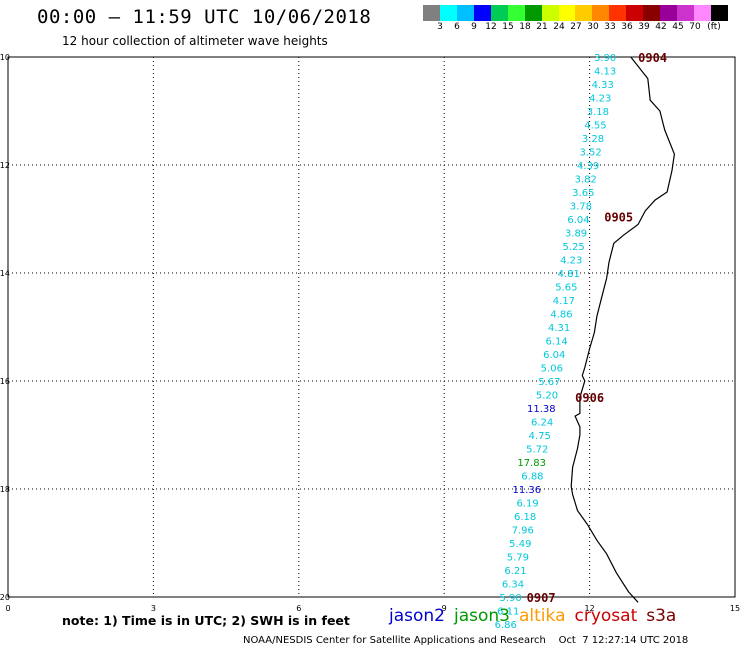 This screenshot has width=740, height=650. I want to click on legend-jason3: jason3, so click(482, 616).